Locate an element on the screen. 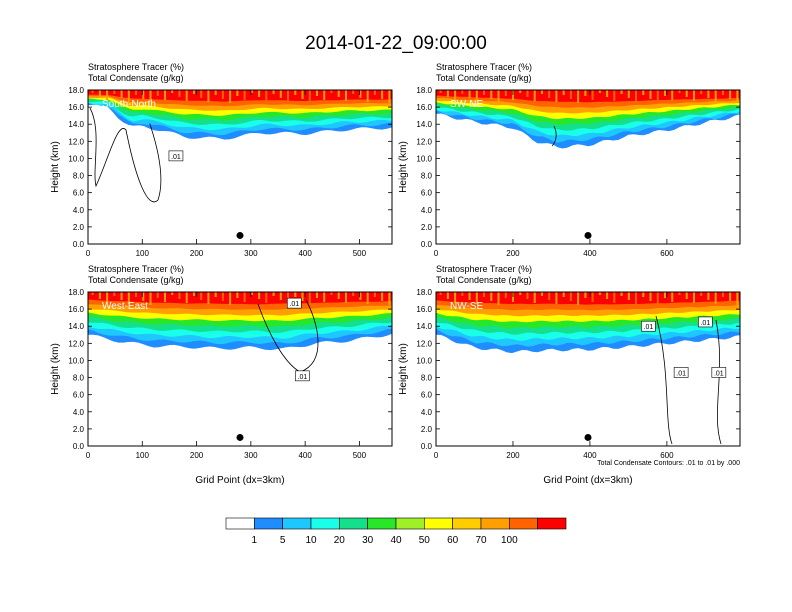  y-tick-label: 12.0 is located at coordinates (424, 343).